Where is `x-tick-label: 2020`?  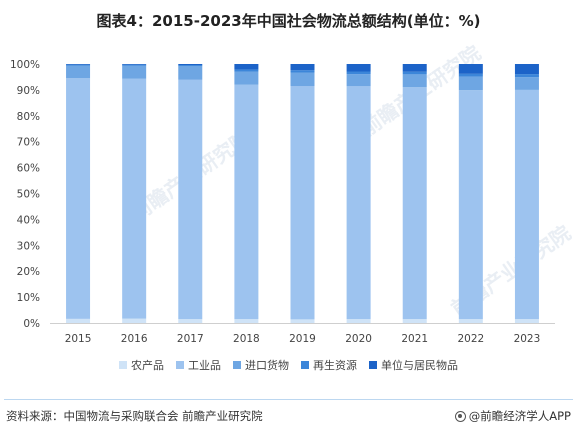 x-tick-label: 2020 is located at coordinates (358, 339).